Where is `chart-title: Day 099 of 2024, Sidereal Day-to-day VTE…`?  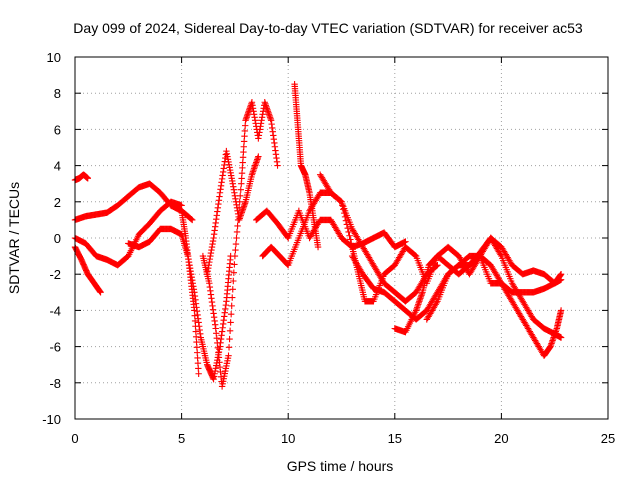 chart-title: Day 099 of 2024, Sidereal Day-to-day VTE… is located at coordinates (328, 28).